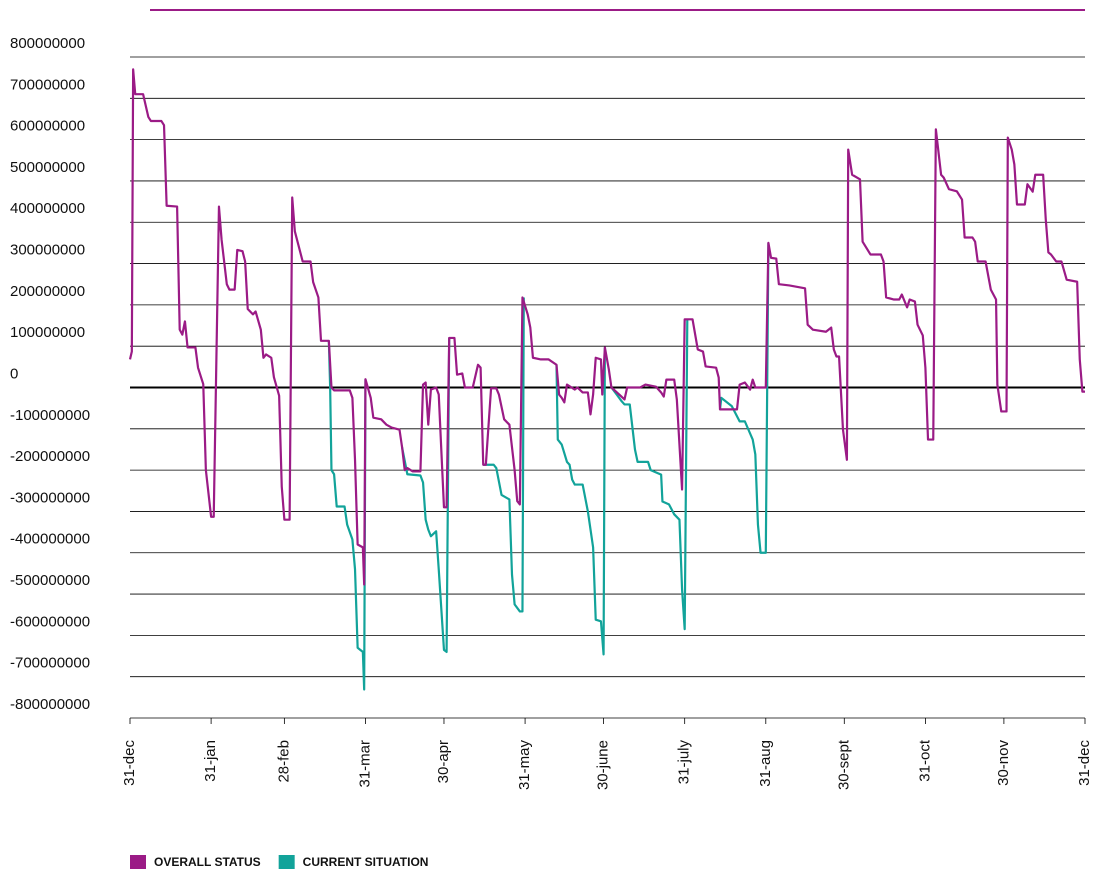 This screenshot has width=1095, height=875. I want to click on y-tick-label: -300000000, so click(50, 497).